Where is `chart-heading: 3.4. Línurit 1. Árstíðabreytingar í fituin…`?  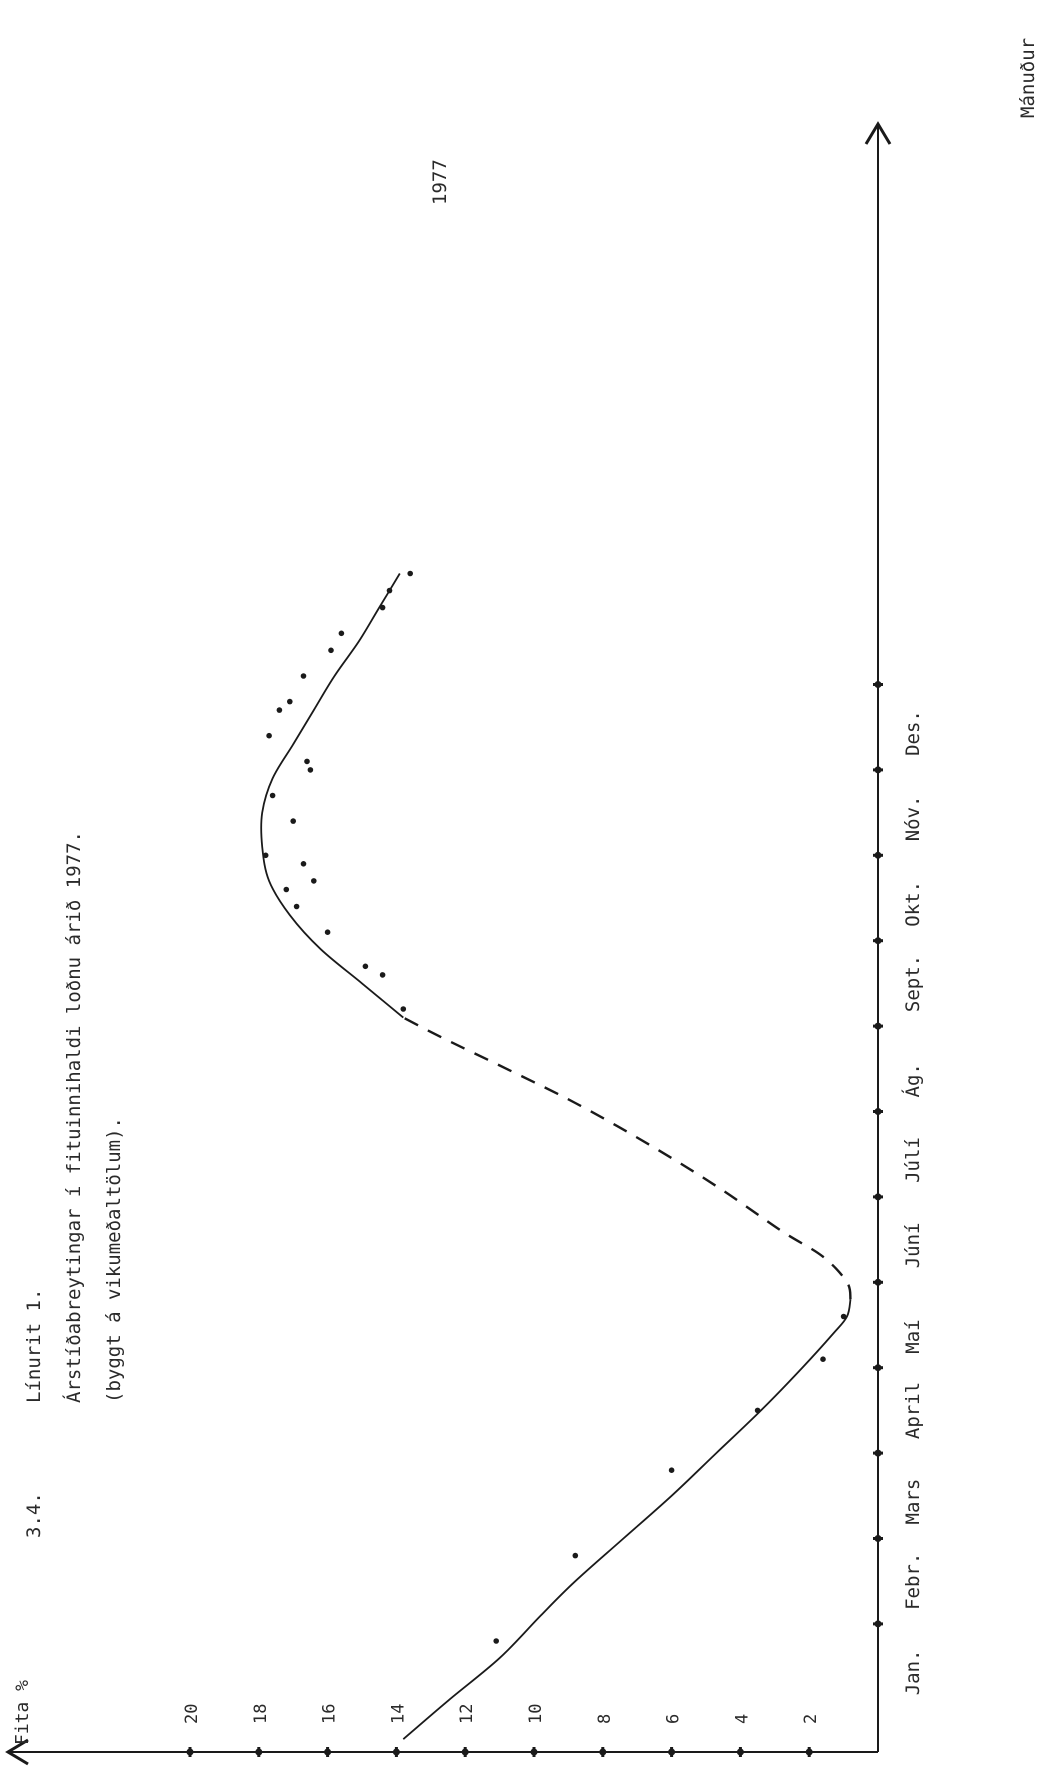 chart-heading: 3.4. Línurit 1. Árstíðabreytingar í fituin… is located at coordinates (74, 1184).